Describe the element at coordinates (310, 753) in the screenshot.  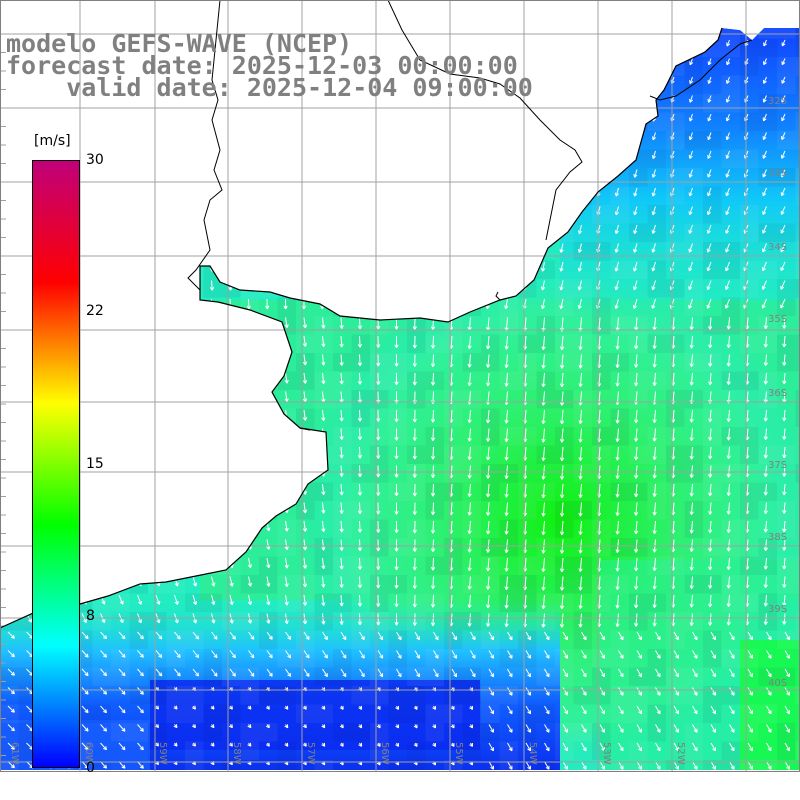
I see `longitude-label: 57W` at that location.